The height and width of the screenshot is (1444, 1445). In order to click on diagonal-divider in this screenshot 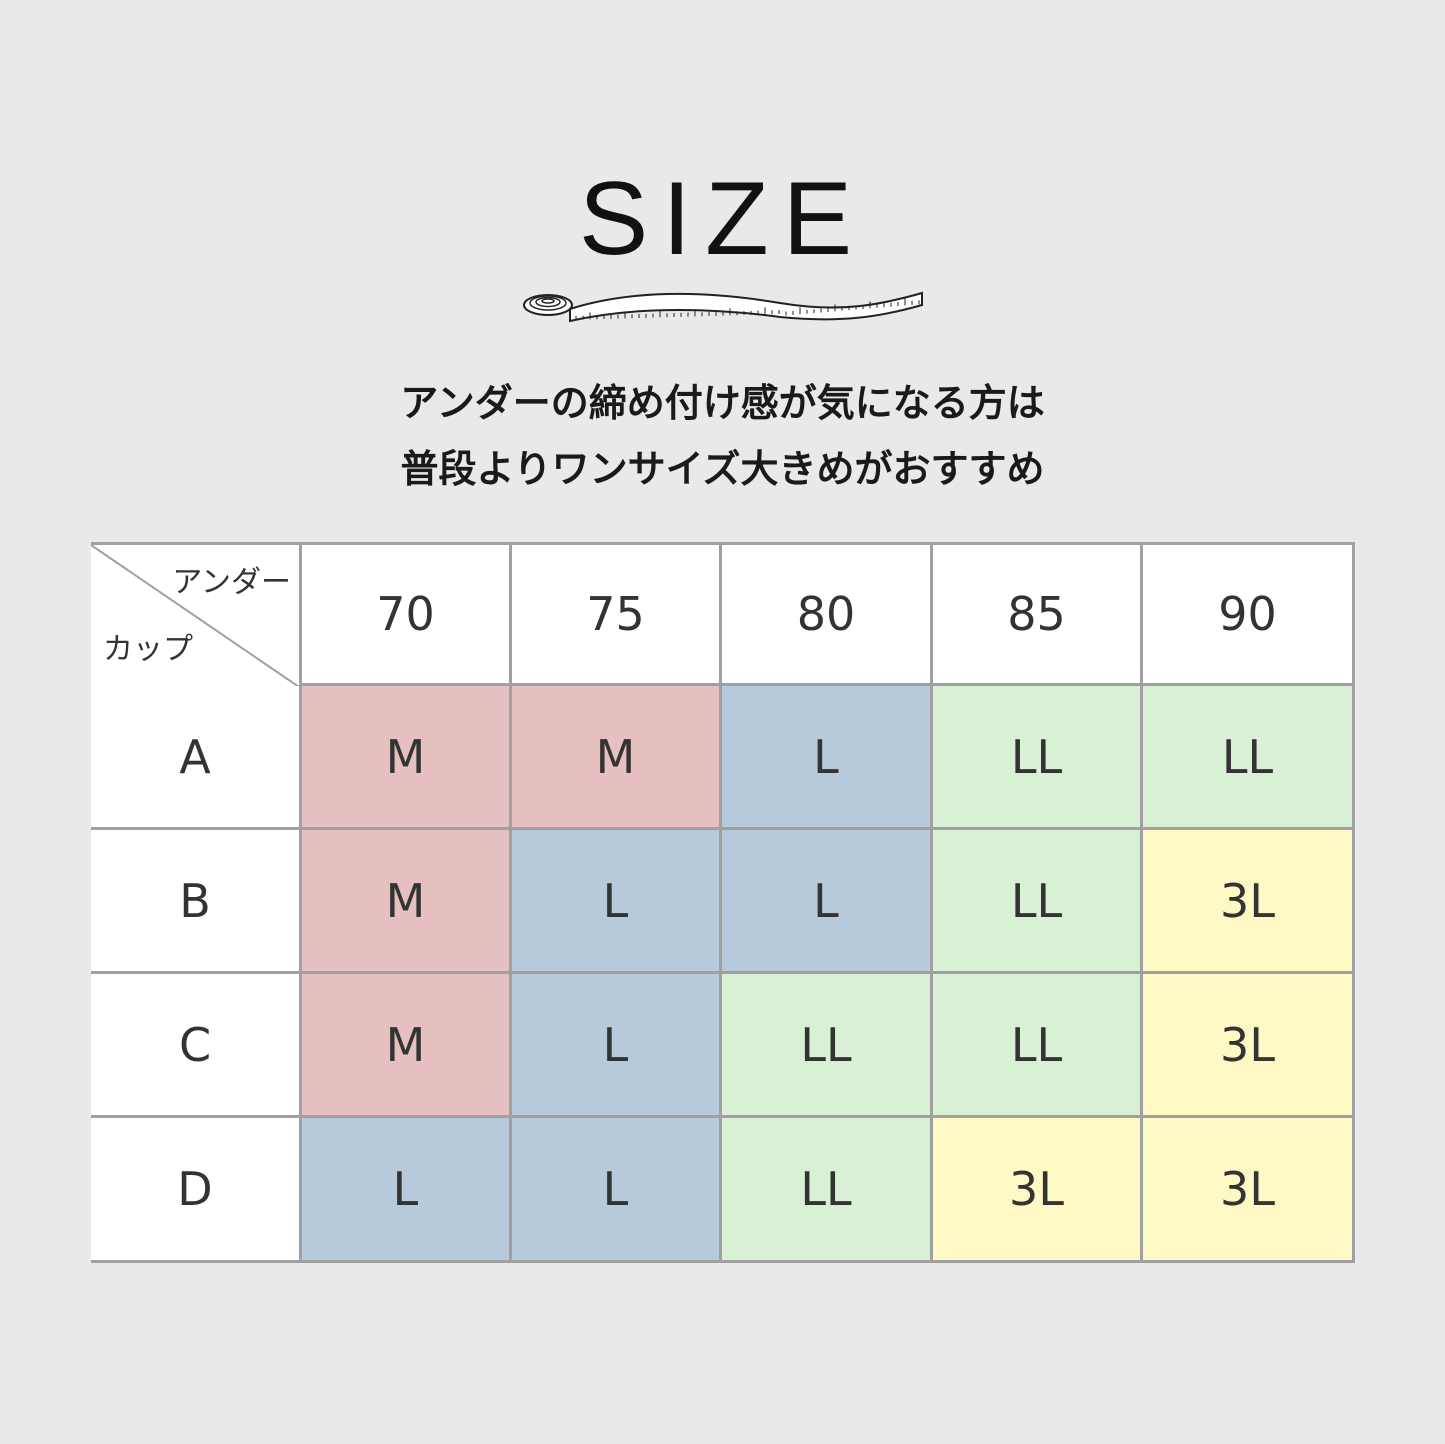, I will do `click(196, 617)`.